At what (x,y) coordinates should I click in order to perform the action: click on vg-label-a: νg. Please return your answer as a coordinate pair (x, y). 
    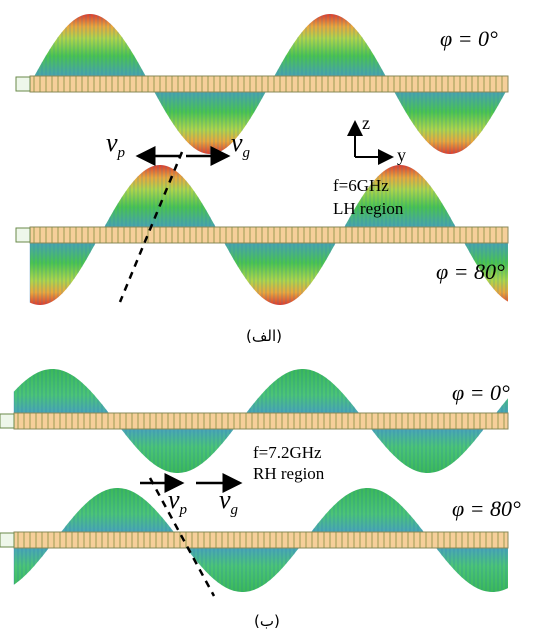
    Looking at the image, I should click on (241, 145).